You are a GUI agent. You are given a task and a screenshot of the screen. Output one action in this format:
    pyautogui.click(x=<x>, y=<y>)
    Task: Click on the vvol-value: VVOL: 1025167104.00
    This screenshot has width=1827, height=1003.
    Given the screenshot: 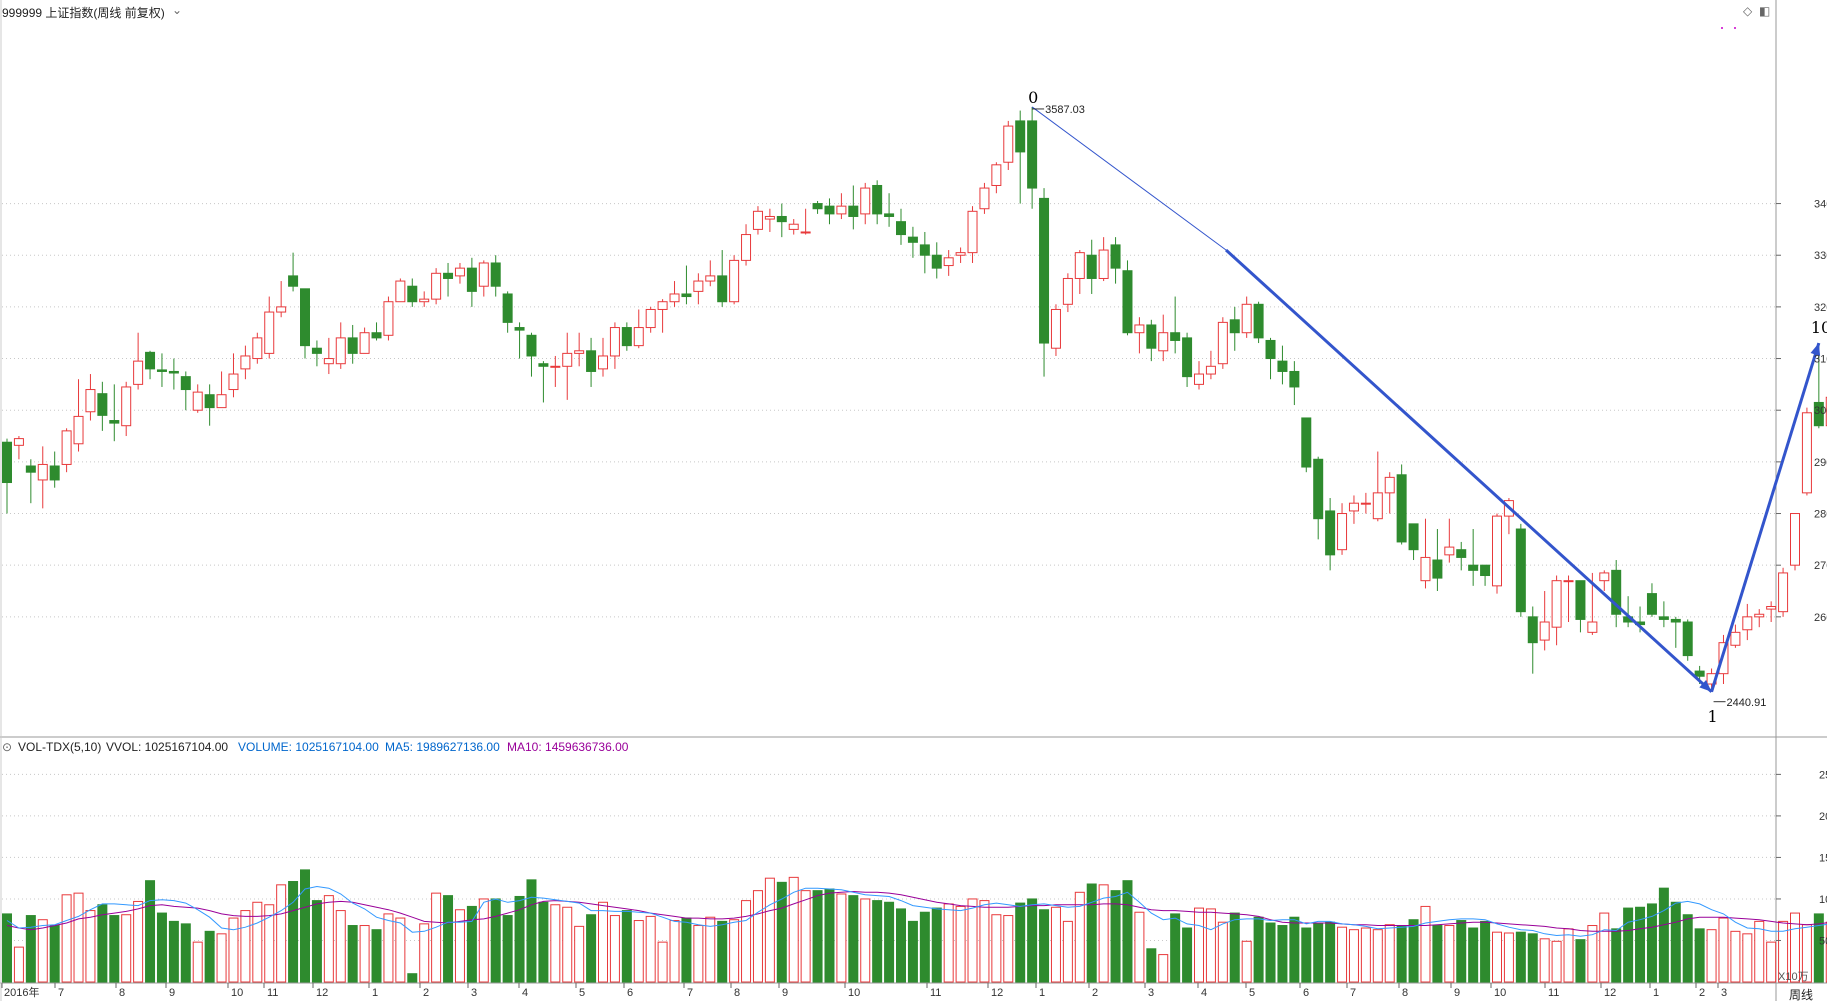 What is the action you would take?
    pyautogui.click(x=167, y=747)
    